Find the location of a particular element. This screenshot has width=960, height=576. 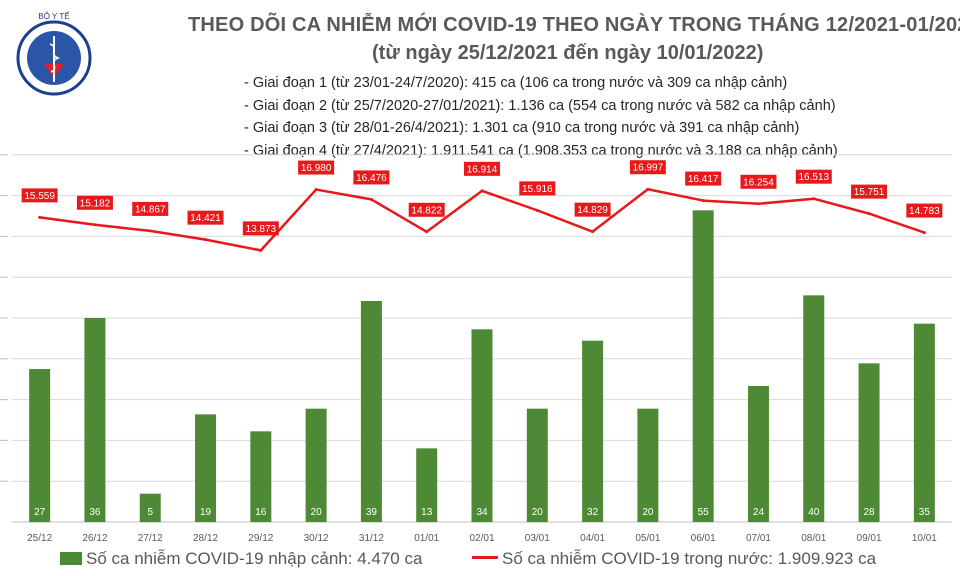

x-tick-label: 31/12 is located at coordinates (371, 538).